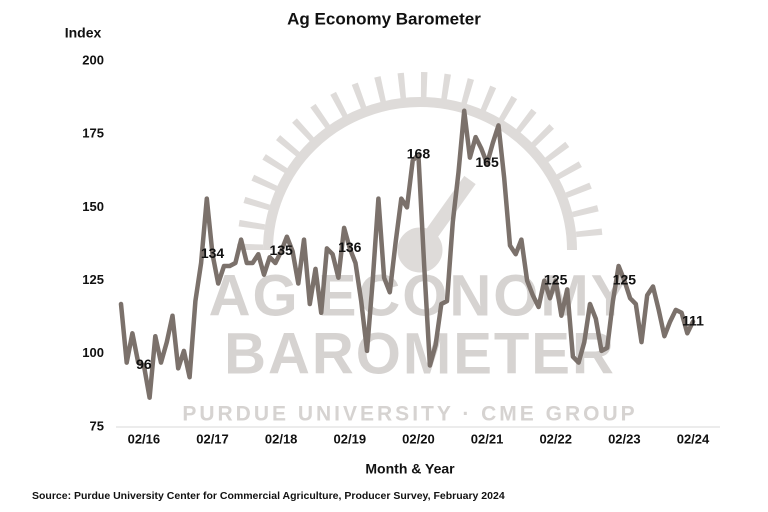 The height and width of the screenshot is (512, 768). I want to click on data-label: 135, so click(281, 250).